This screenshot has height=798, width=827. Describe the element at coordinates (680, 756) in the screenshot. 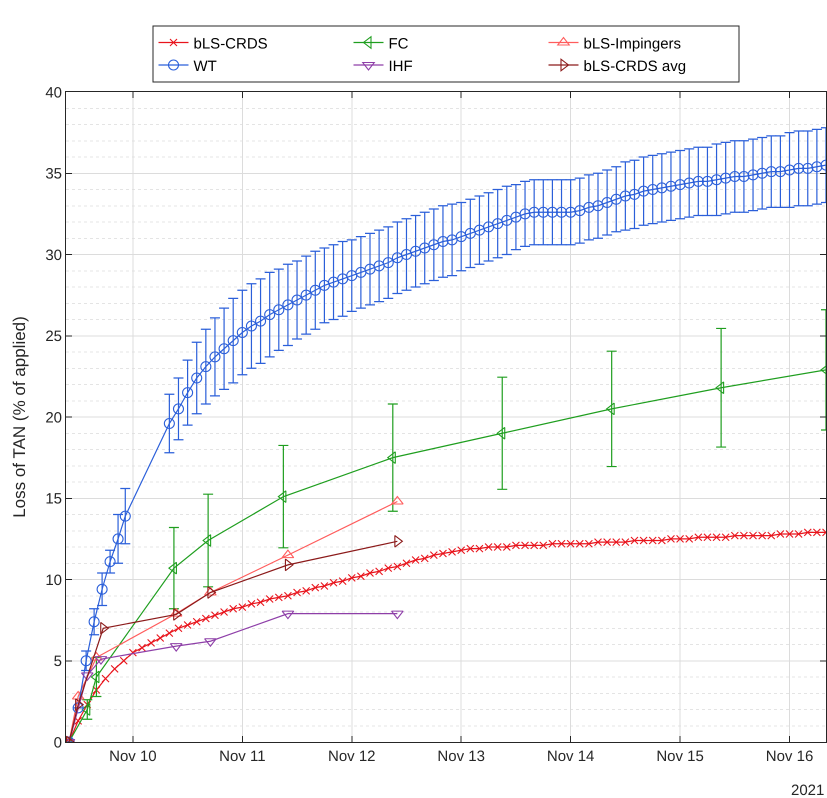

I see `x-tick-label: Nov 15` at that location.